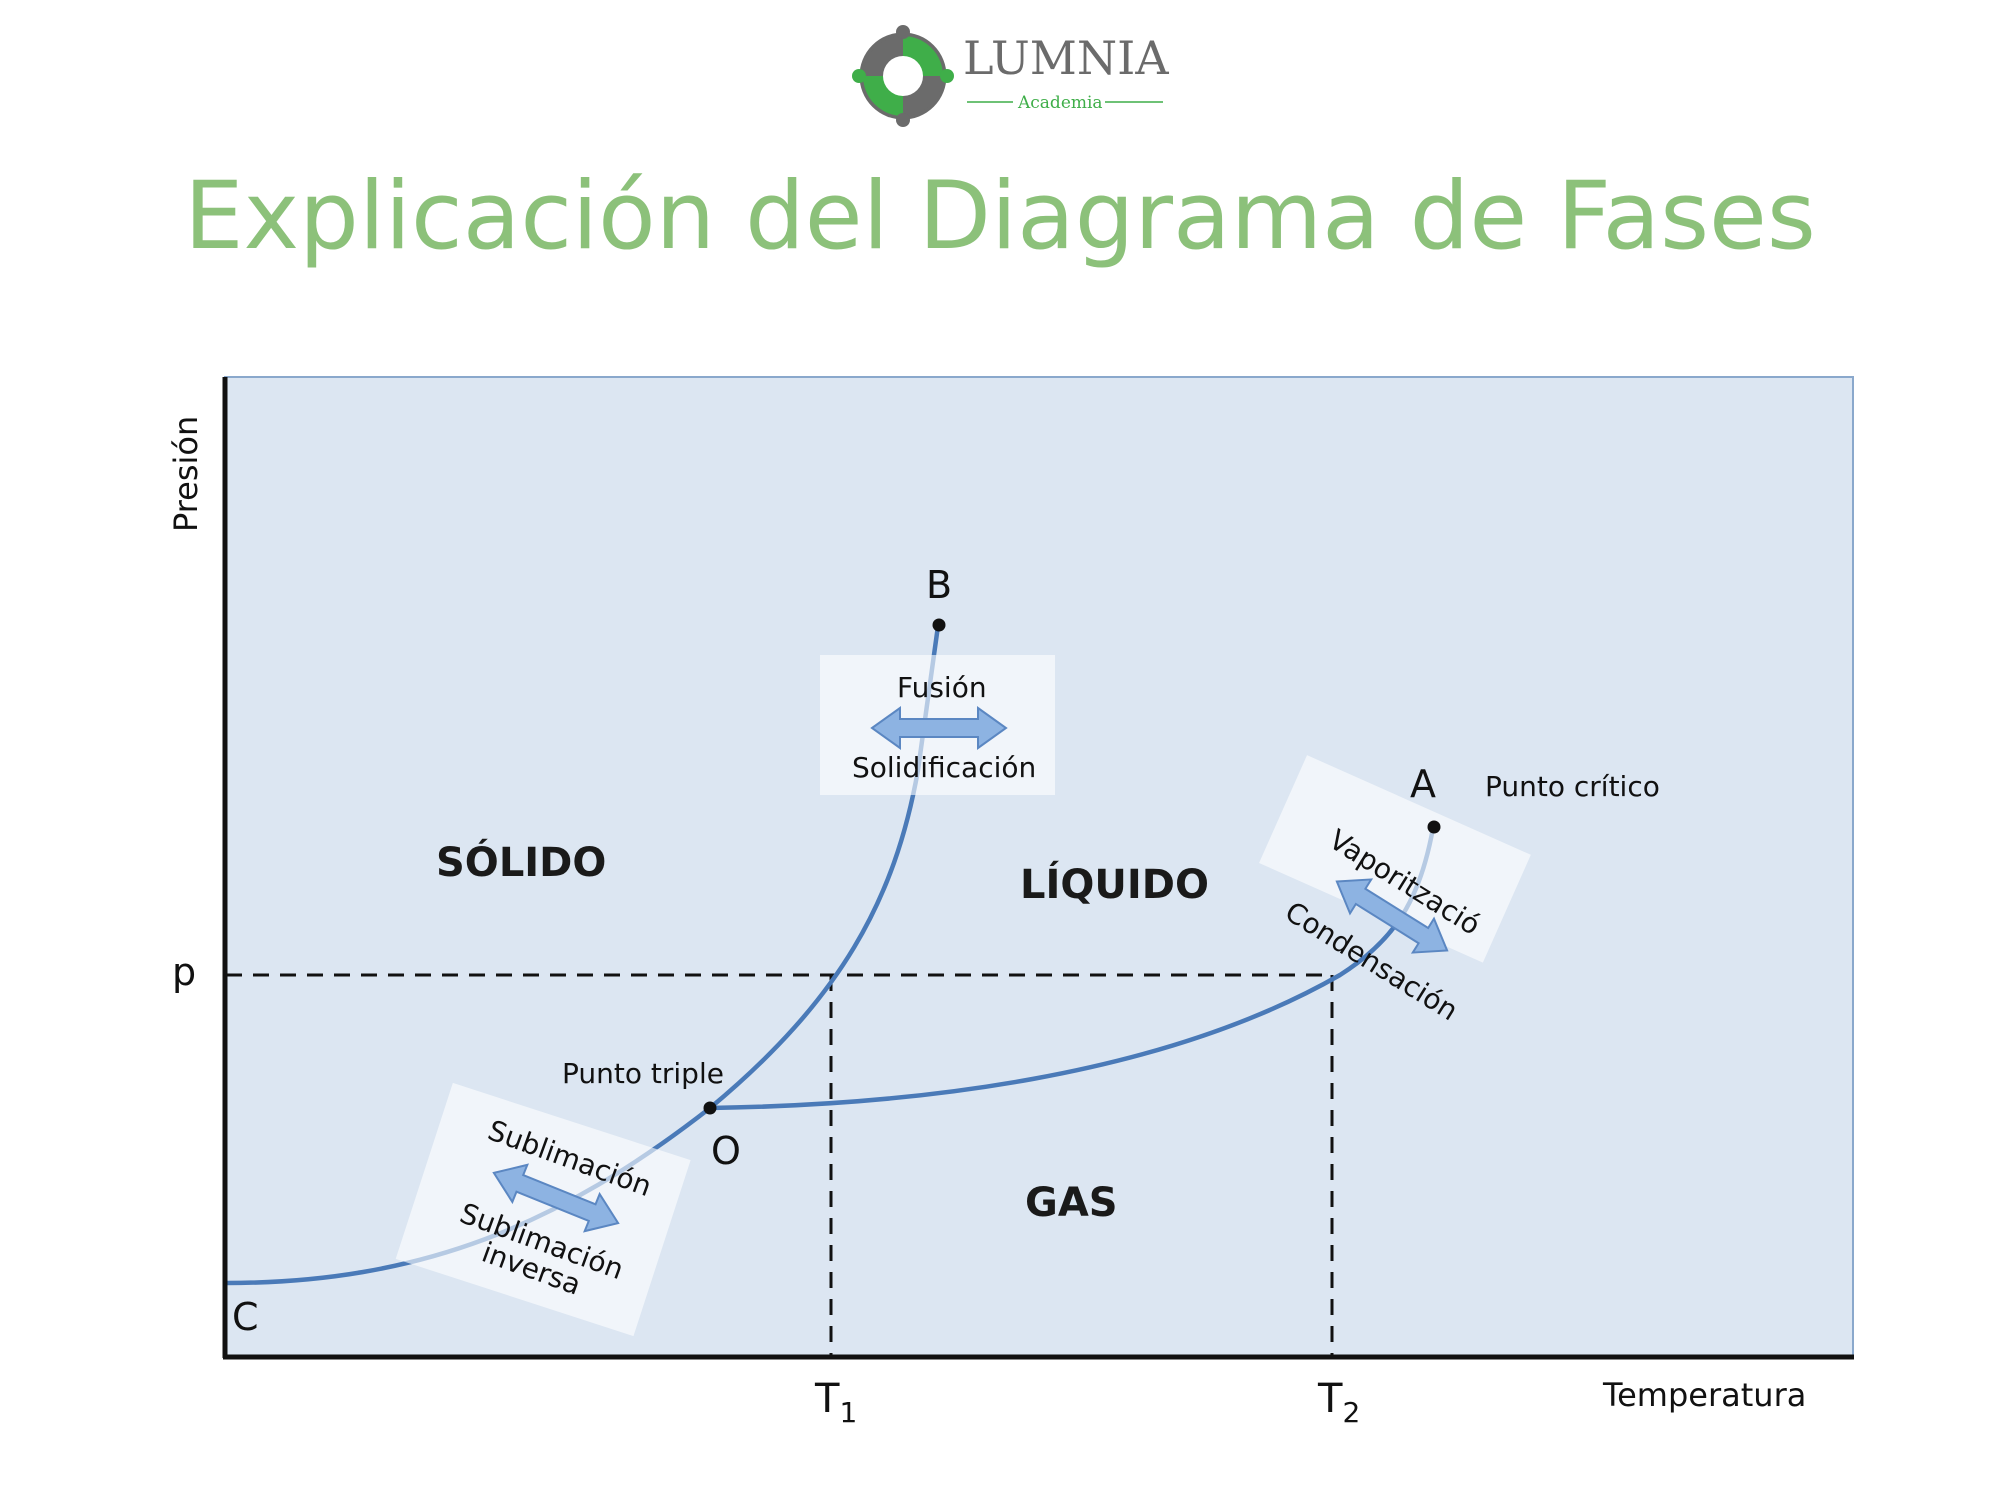  What do you see at coordinates (939, 625) in the screenshot?
I see `point-b-marker` at bounding box center [939, 625].